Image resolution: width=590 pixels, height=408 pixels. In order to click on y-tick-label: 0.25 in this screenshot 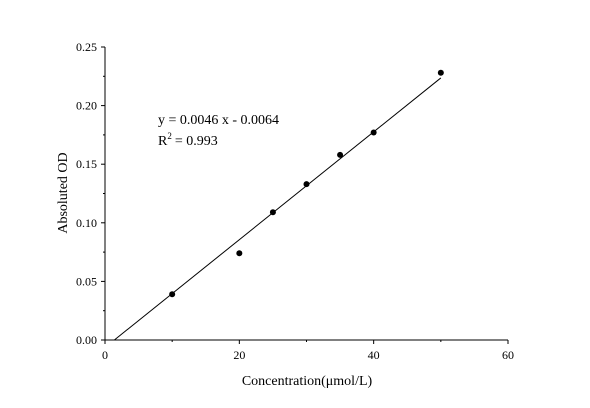, I will do `click(86, 47)`.